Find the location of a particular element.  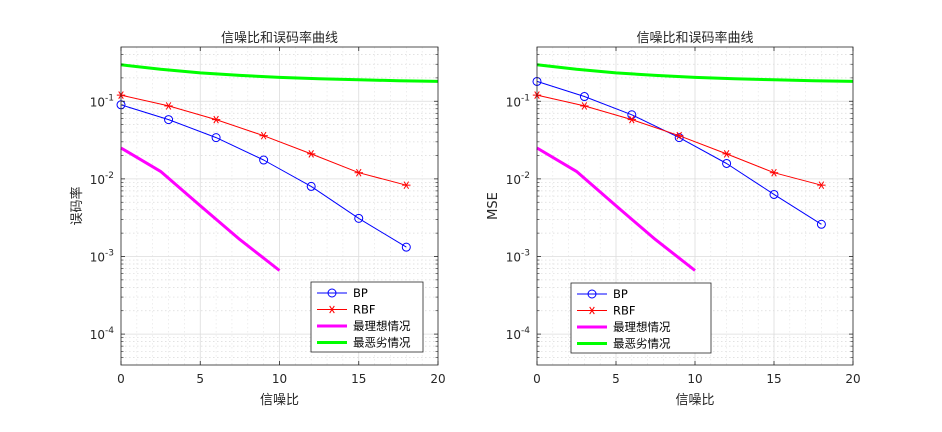

y-axis-label: MSE is located at coordinates (493, 206).